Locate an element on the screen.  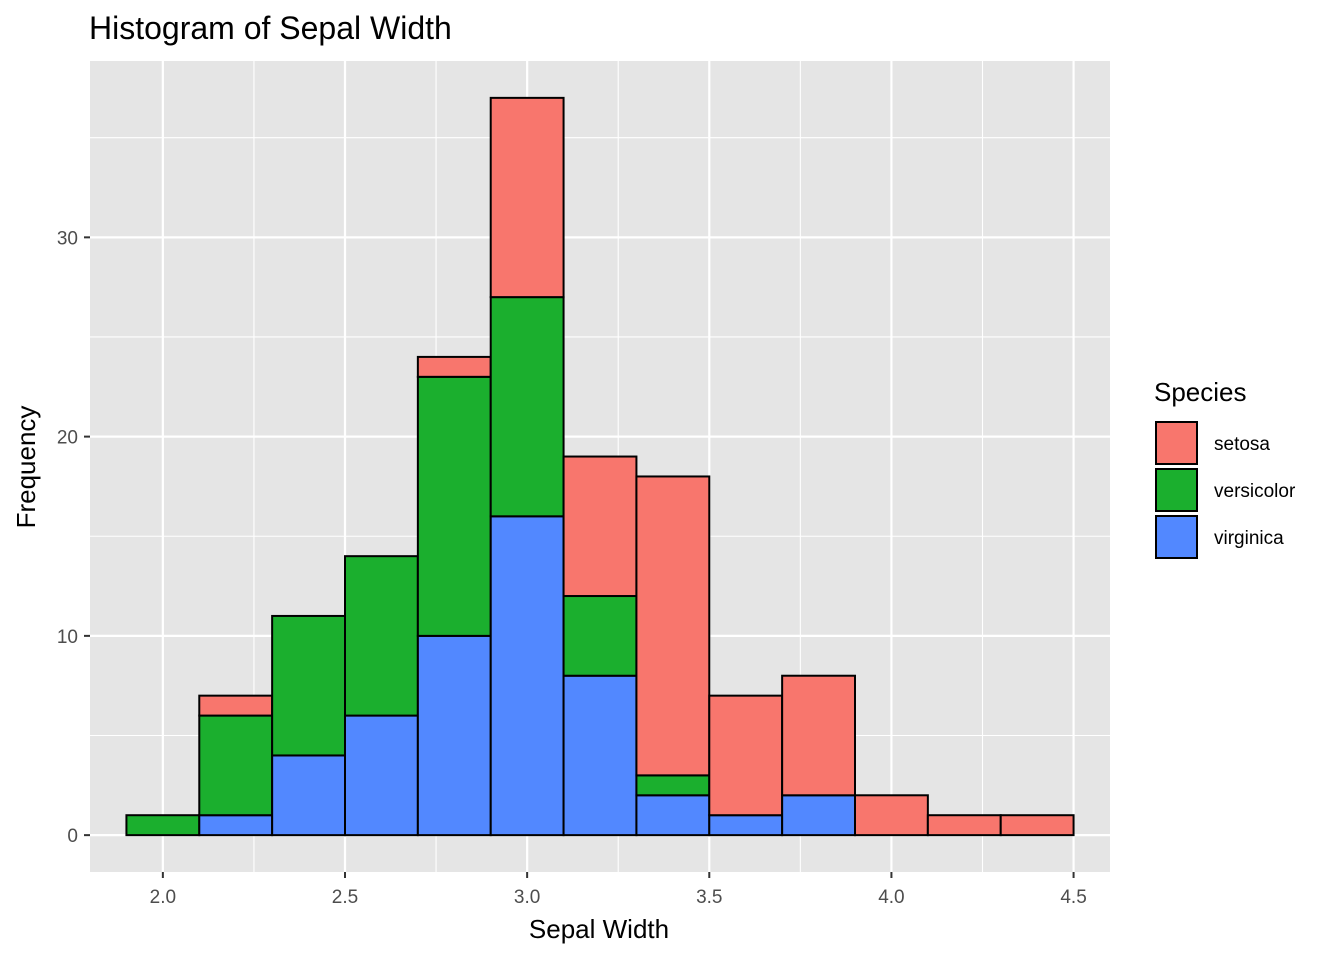
legend-items: setosa versicolor virginica is located at coordinates (1226, 490).